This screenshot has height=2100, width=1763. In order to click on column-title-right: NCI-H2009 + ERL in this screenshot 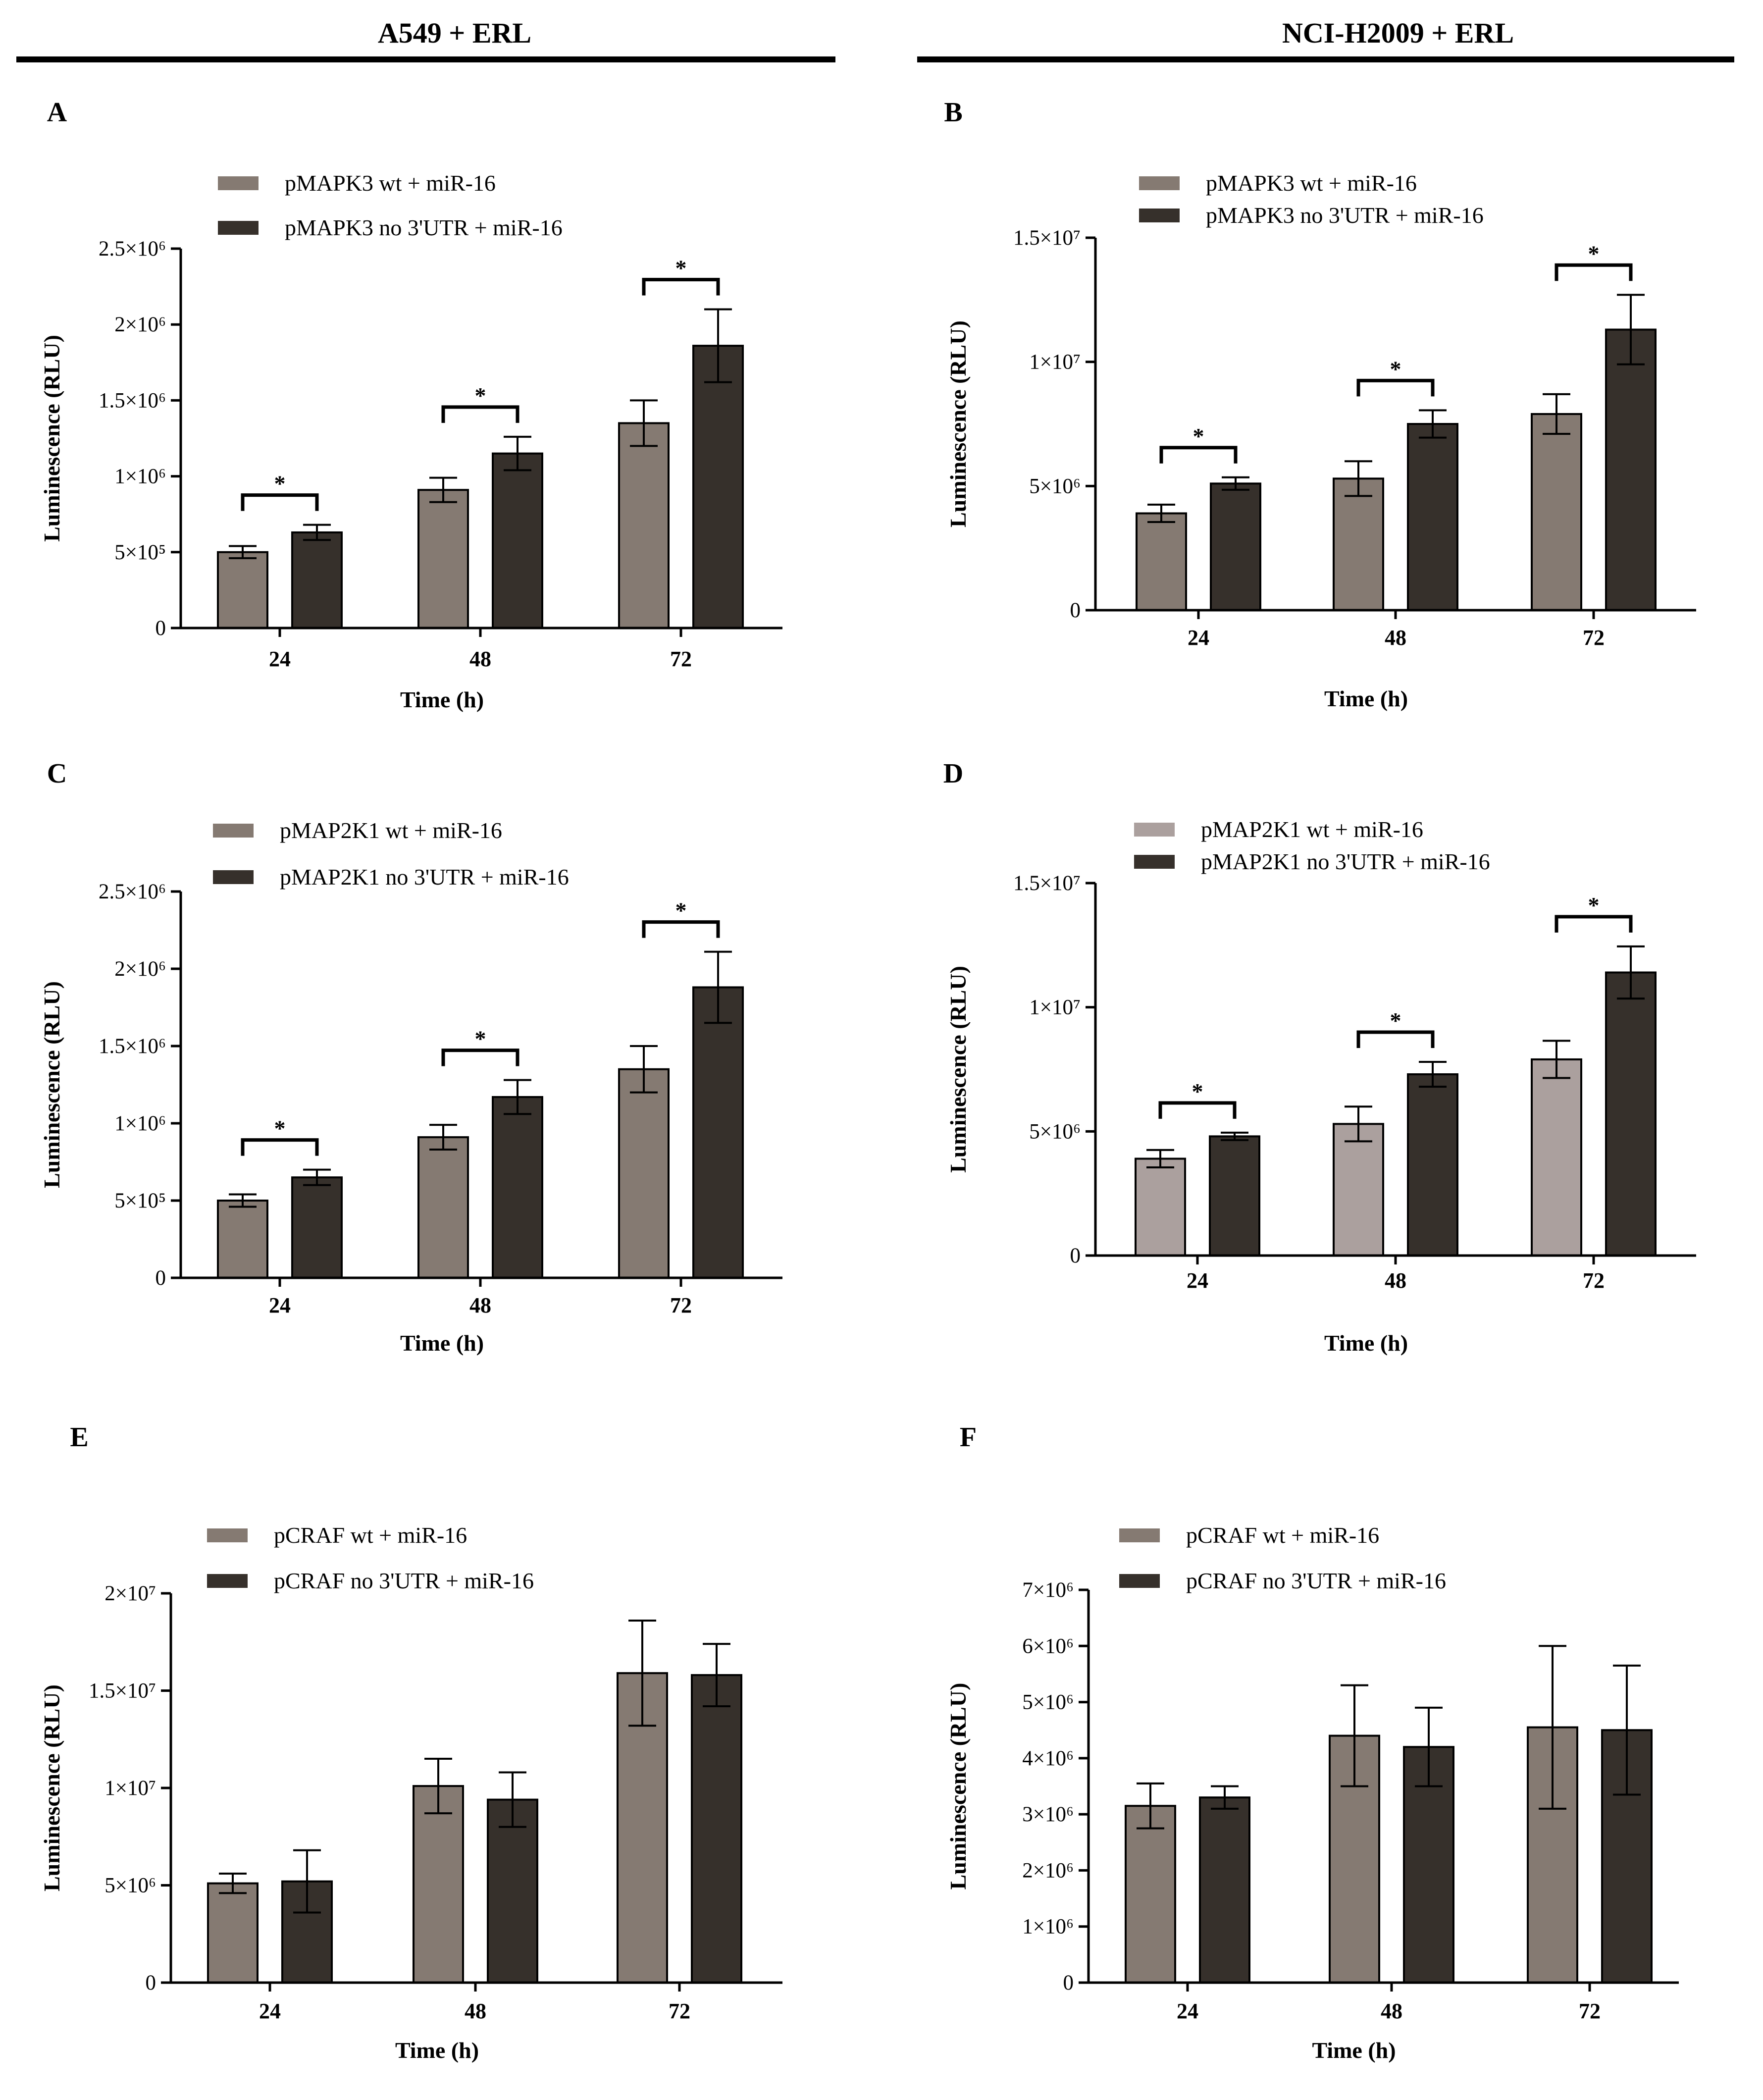, I will do `click(1398, 33)`.